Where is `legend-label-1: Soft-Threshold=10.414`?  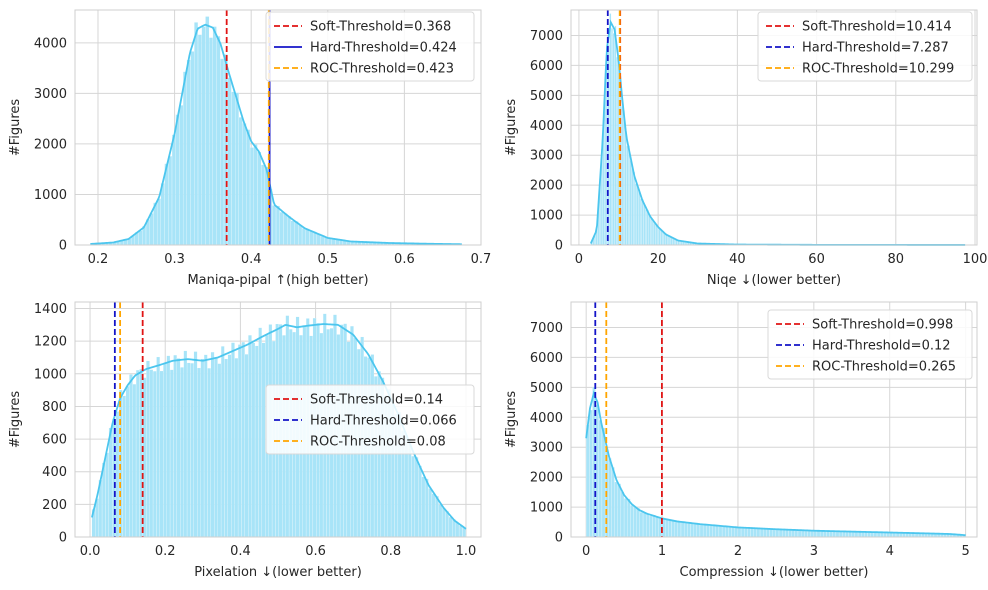 legend-label-1: Soft-Threshold=10.414 is located at coordinates (877, 27).